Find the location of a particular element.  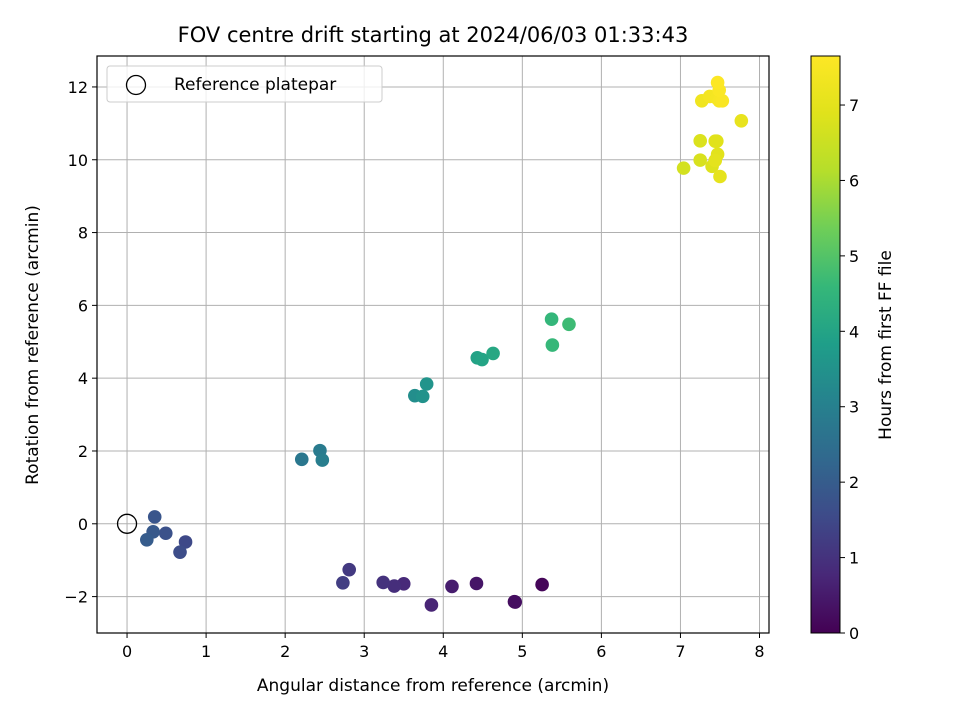

x-tick-label: 0 is located at coordinates (127, 651).